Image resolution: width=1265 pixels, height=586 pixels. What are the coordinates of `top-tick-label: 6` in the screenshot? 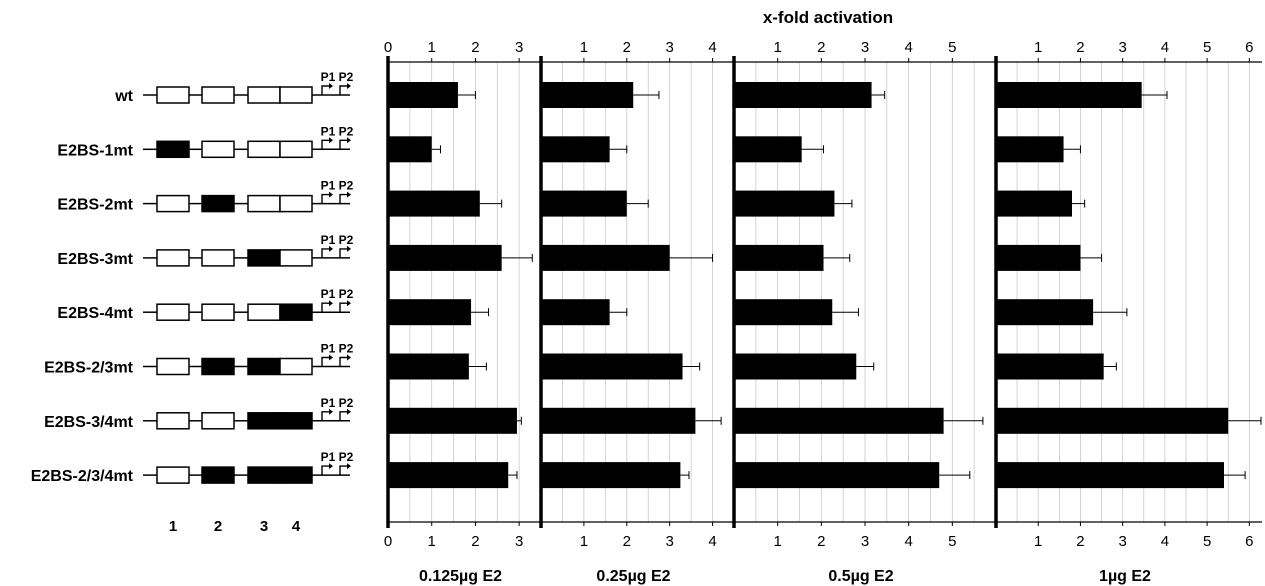 It's located at (1249, 47).